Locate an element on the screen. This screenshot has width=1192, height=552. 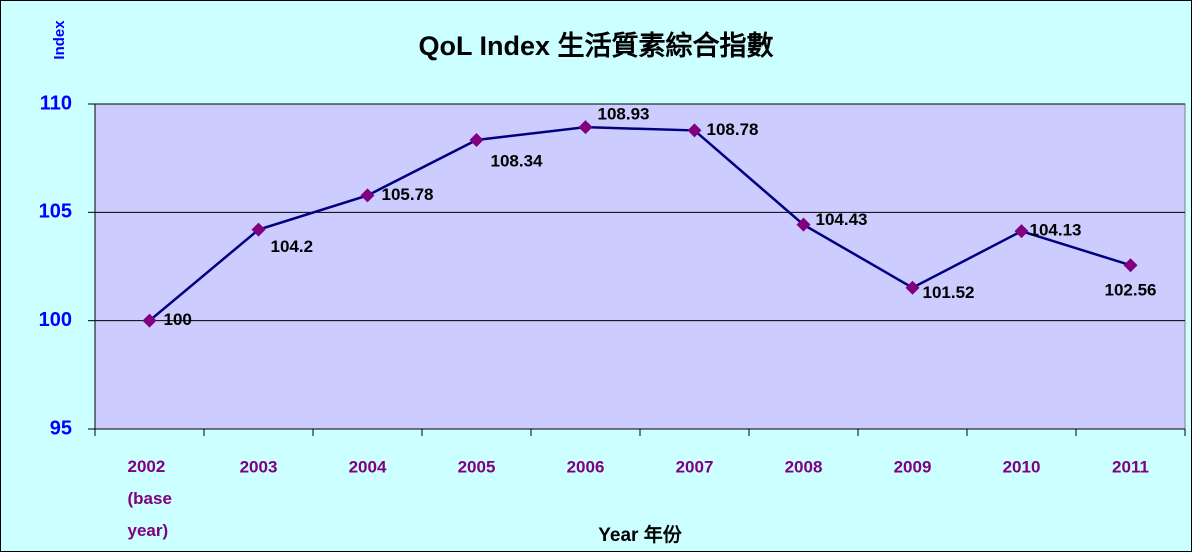
data-label: 101.52 is located at coordinates (949, 292).